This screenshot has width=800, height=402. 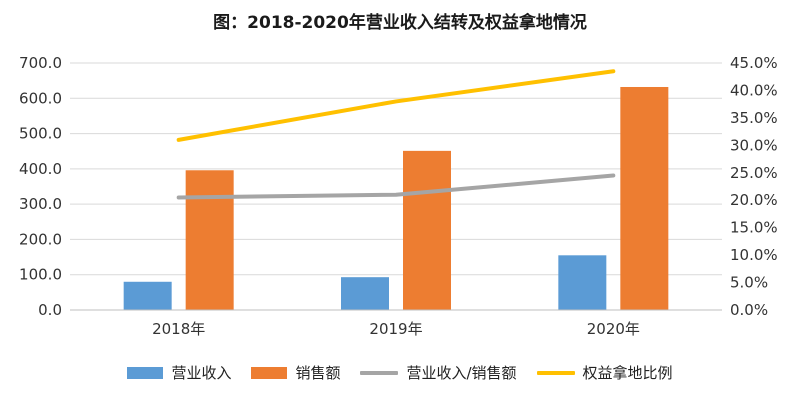 What do you see at coordinates (754, 63) in the screenshot?
I see `y-right-tick-label: 45.0%` at bounding box center [754, 63].